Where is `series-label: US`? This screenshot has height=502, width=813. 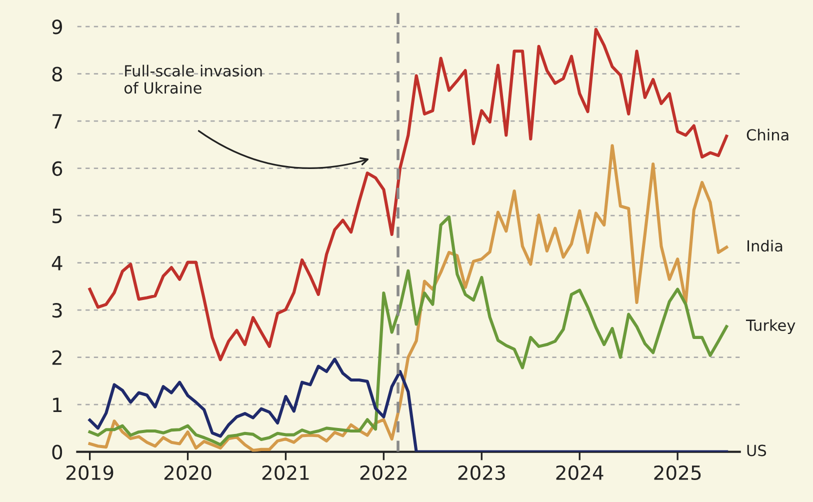 series-label: US is located at coordinates (756, 450).